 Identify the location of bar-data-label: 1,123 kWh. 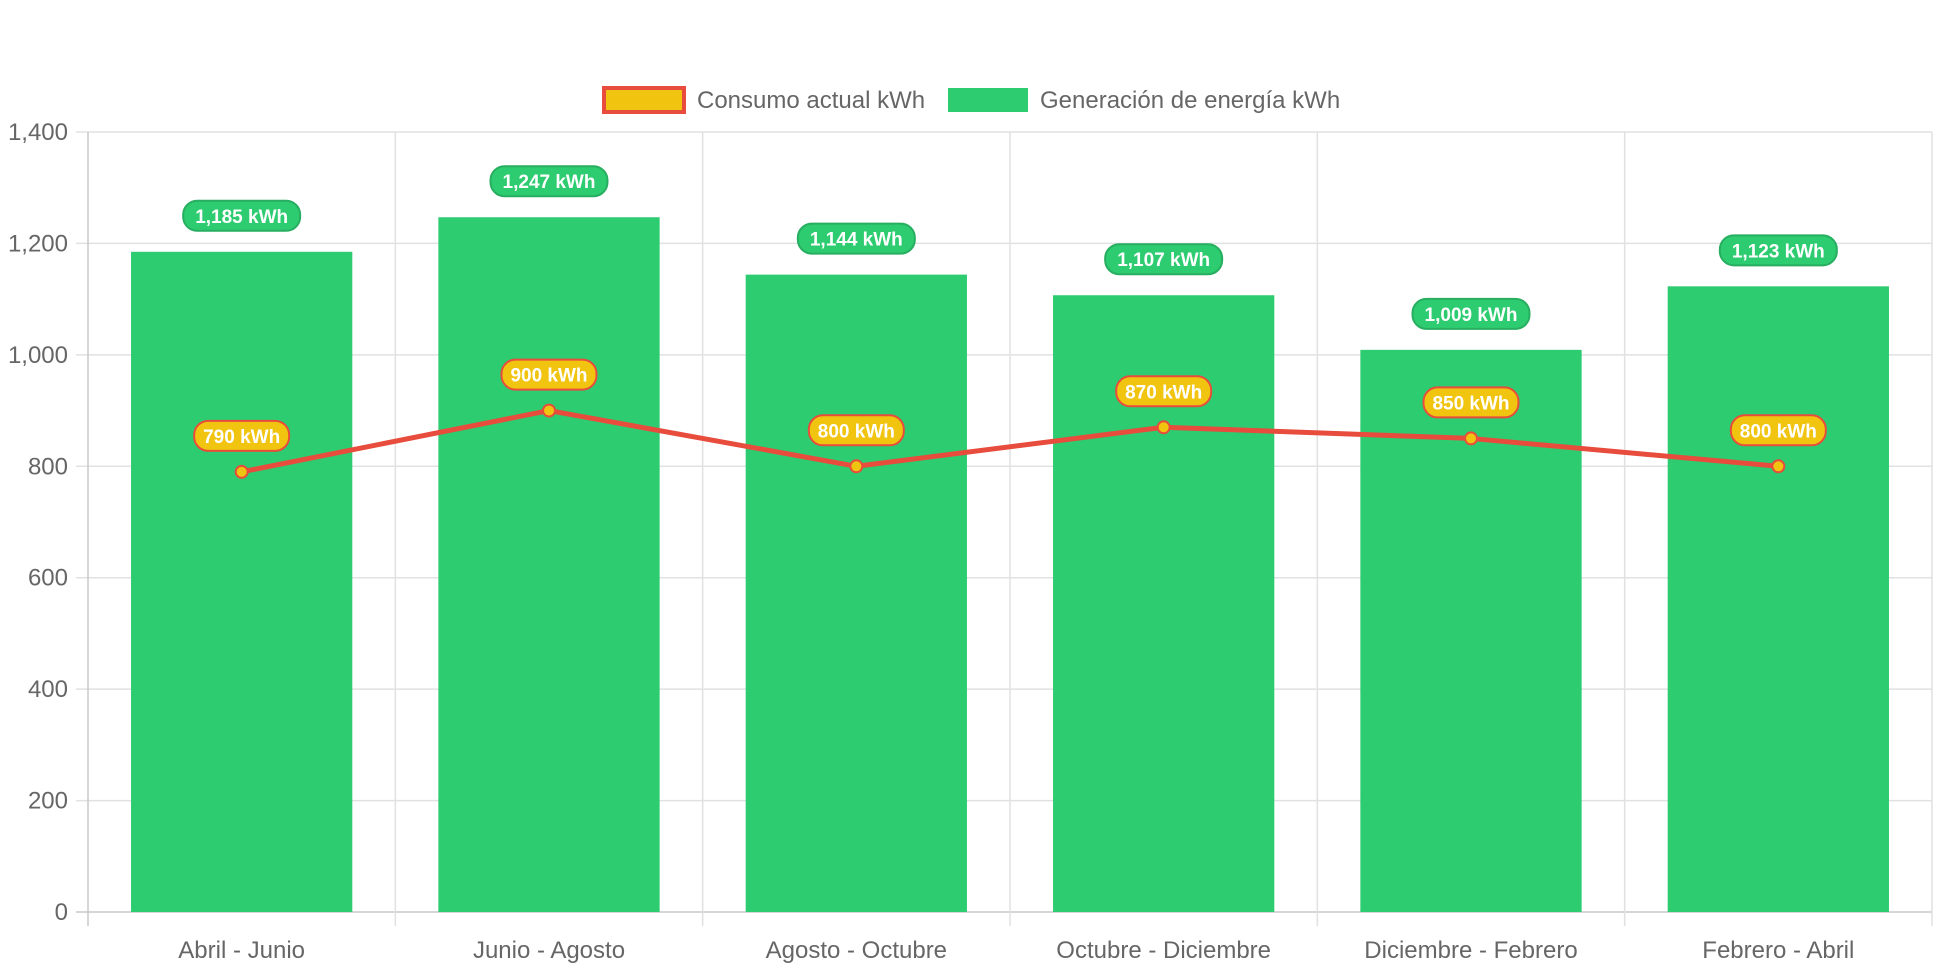
(1778, 250).